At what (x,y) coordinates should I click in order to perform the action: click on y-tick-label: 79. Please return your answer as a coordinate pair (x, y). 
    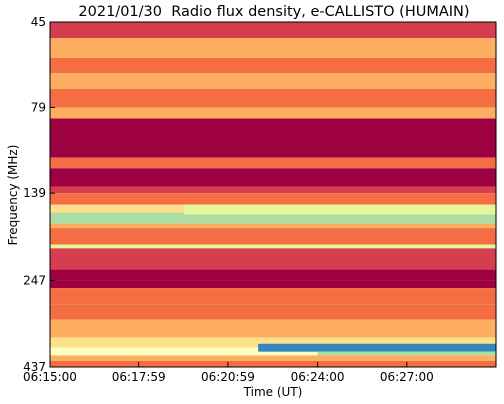
    Looking at the image, I should click on (38, 107).